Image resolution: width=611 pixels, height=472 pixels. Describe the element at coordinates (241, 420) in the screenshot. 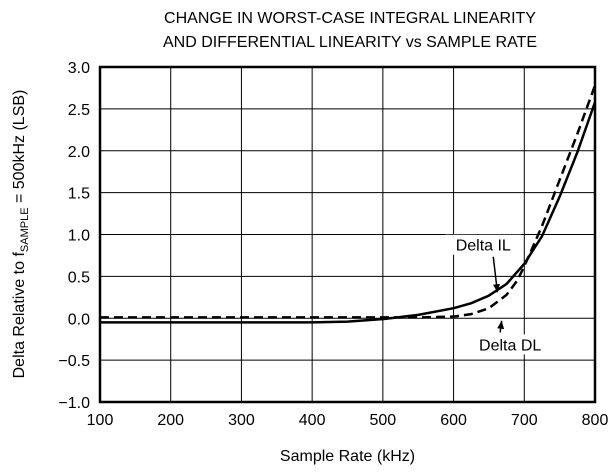

I see `x-tick-label: 300` at that location.